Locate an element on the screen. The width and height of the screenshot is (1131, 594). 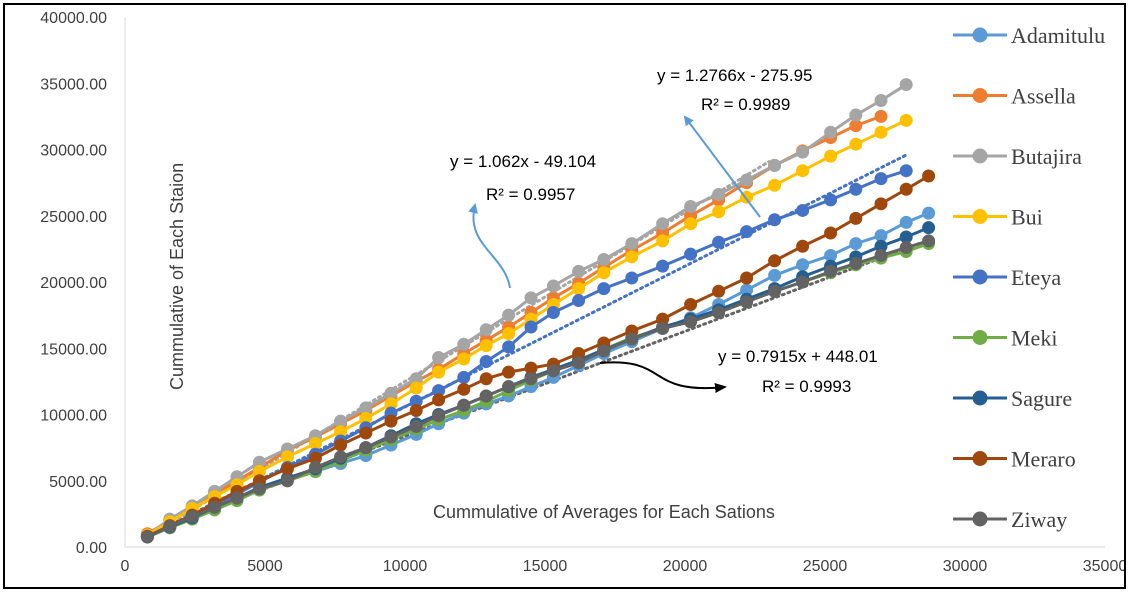
legend-item-butajira: Butajira is located at coordinates (1017, 156).